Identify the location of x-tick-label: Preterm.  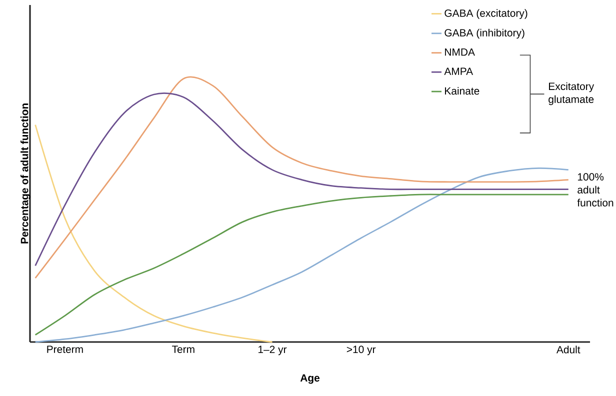
(65, 349).